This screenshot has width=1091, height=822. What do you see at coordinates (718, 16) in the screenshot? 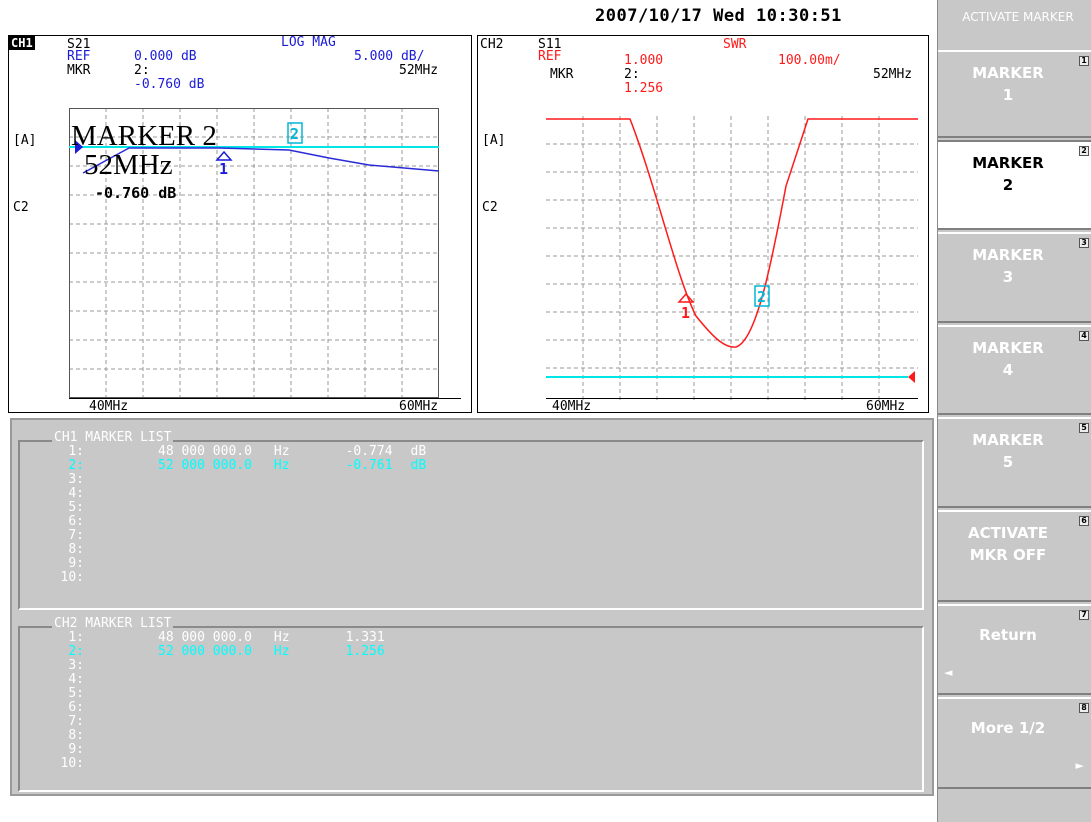
I see `datetime: 2007/10/17 Wed 10:30:51` at bounding box center [718, 16].